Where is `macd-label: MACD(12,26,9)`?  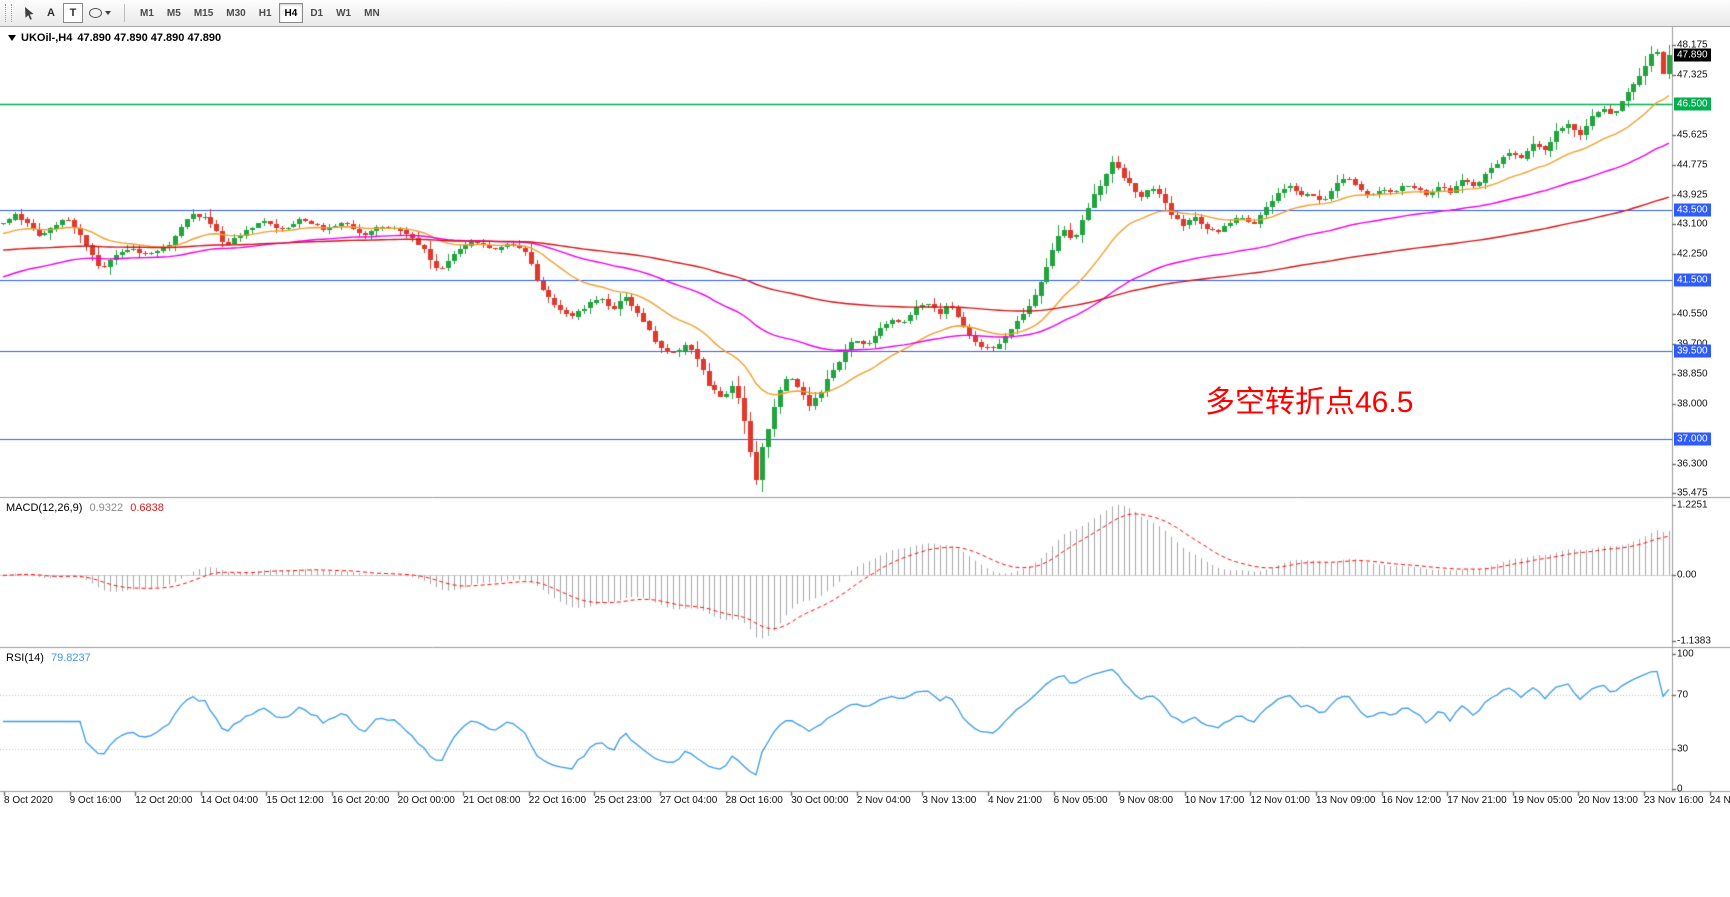
macd-label: MACD(12,26,9) is located at coordinates (44, 508).